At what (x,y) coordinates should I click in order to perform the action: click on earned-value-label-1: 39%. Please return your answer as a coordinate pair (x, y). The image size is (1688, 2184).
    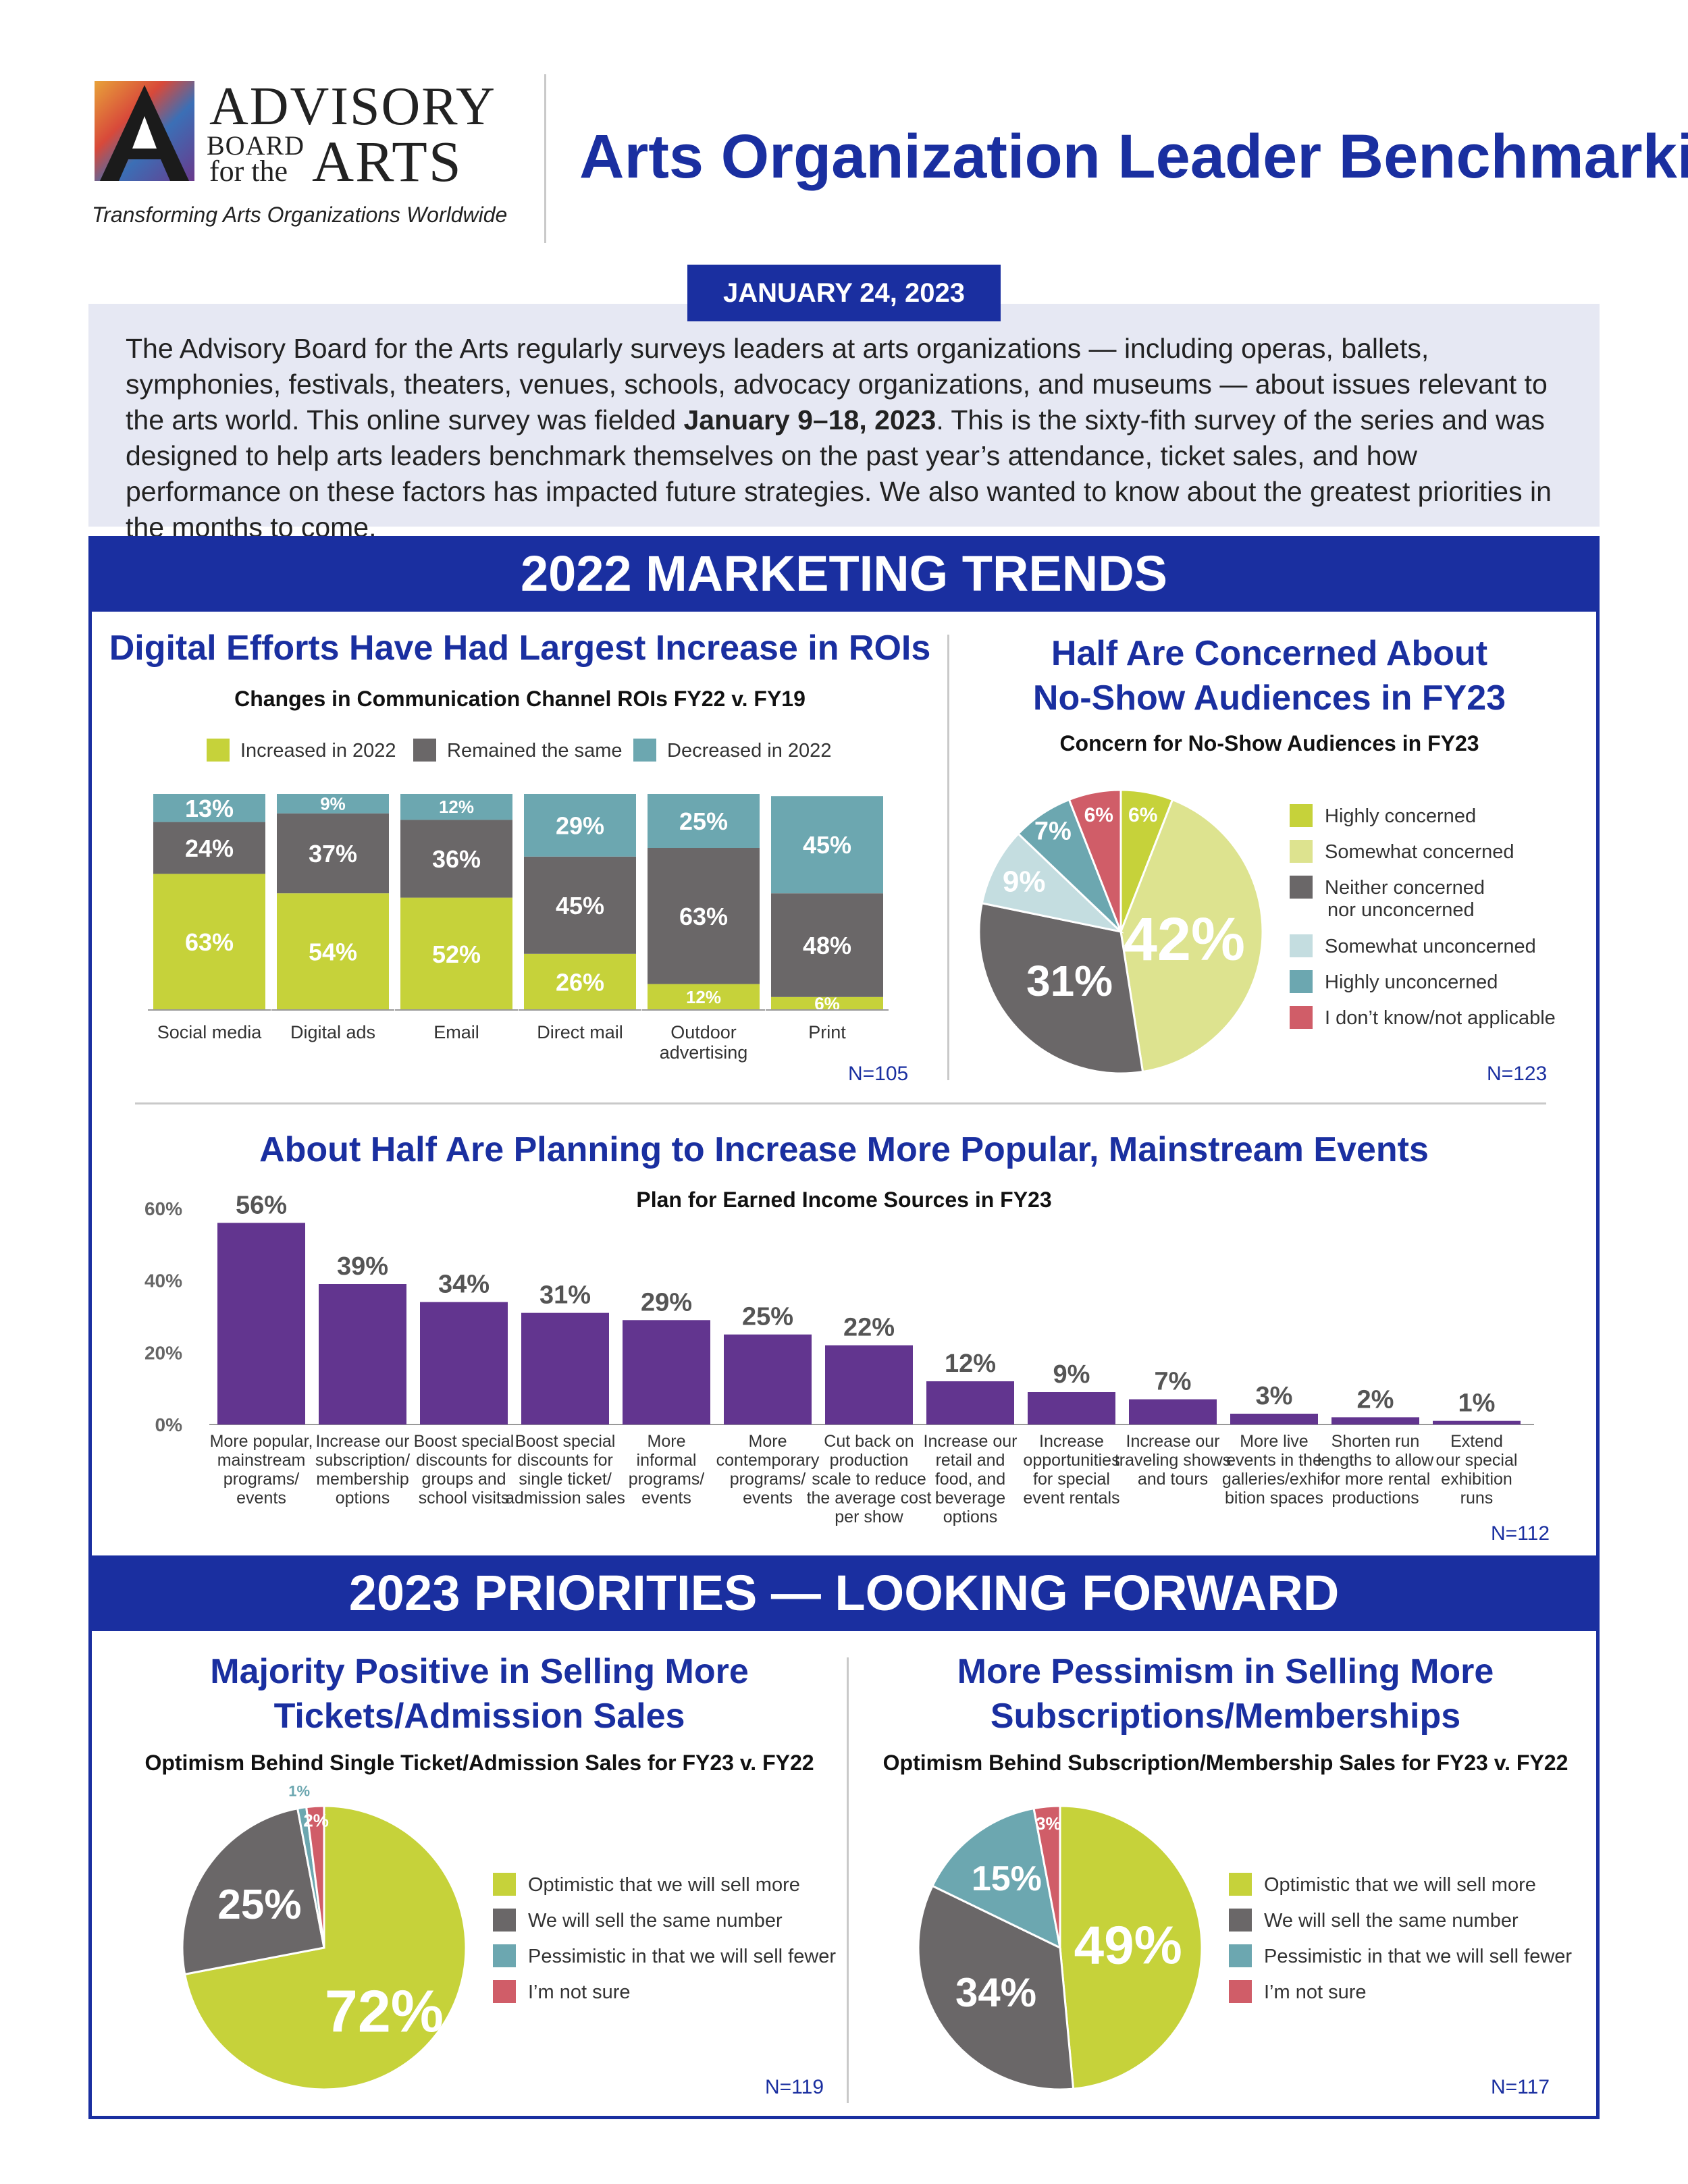
    Looking at the image, I should click on (362, 1266).